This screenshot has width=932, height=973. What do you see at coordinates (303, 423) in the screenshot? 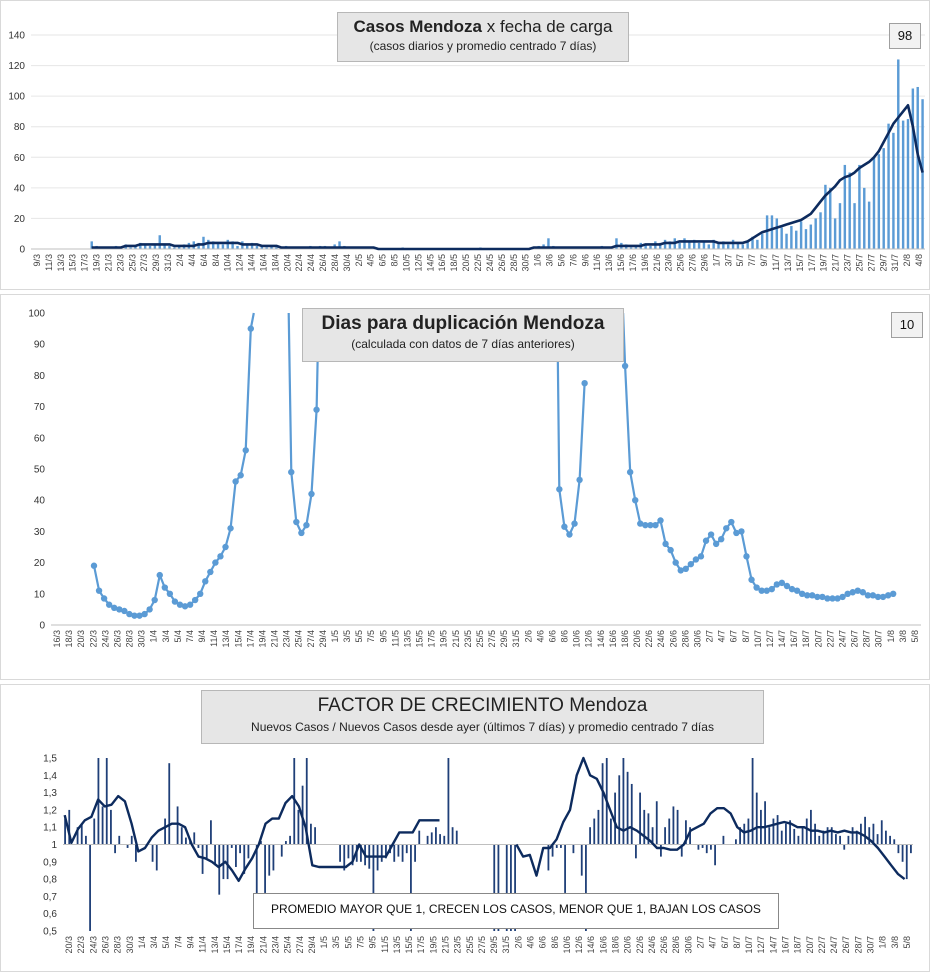
I see `dup-series-line` at bounding box center [303, 423].